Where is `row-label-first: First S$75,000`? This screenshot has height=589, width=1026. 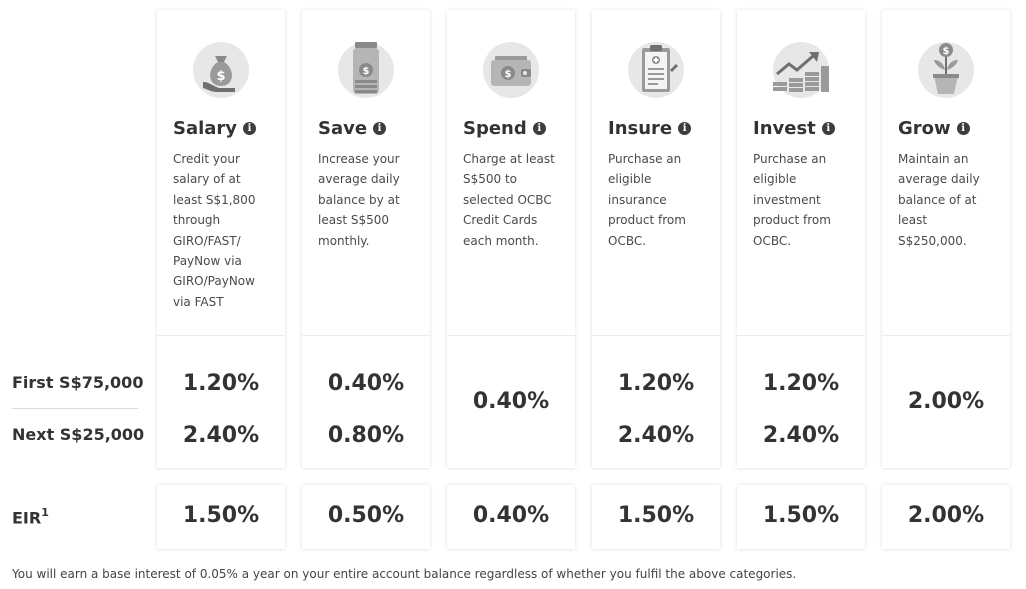 row-label-first: First S$75,000 is located at coordinates (78, 382).